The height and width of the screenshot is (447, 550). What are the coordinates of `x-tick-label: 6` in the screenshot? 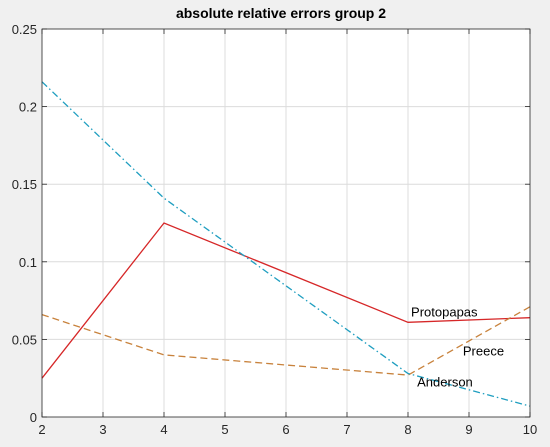 It's located at (285, 429).